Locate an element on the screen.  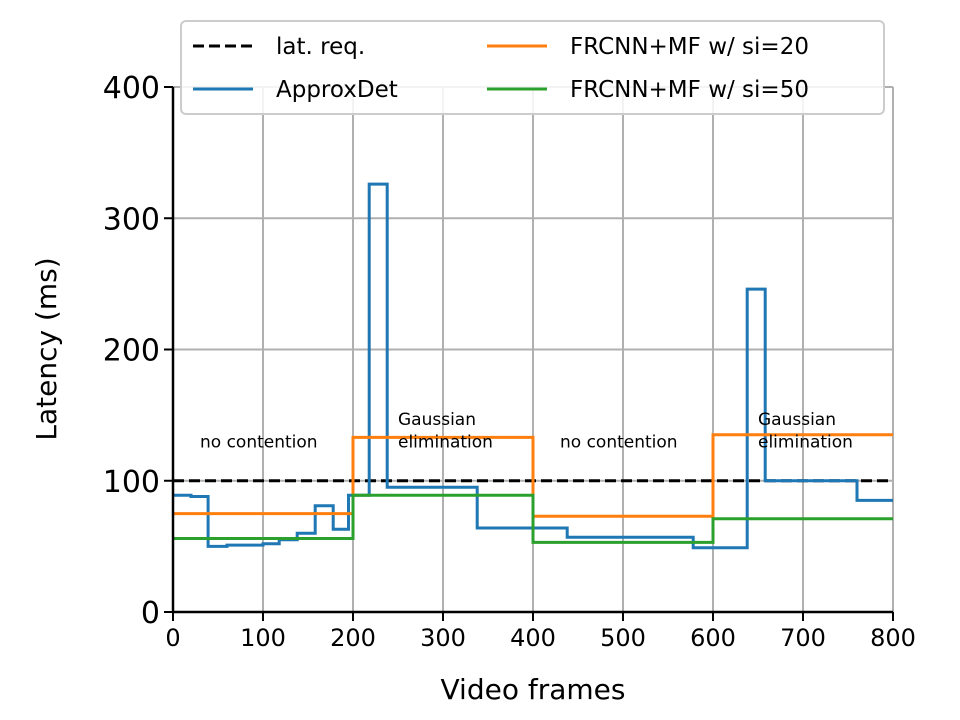
y-tick-label: 300 is located at coordinates (131, 219).